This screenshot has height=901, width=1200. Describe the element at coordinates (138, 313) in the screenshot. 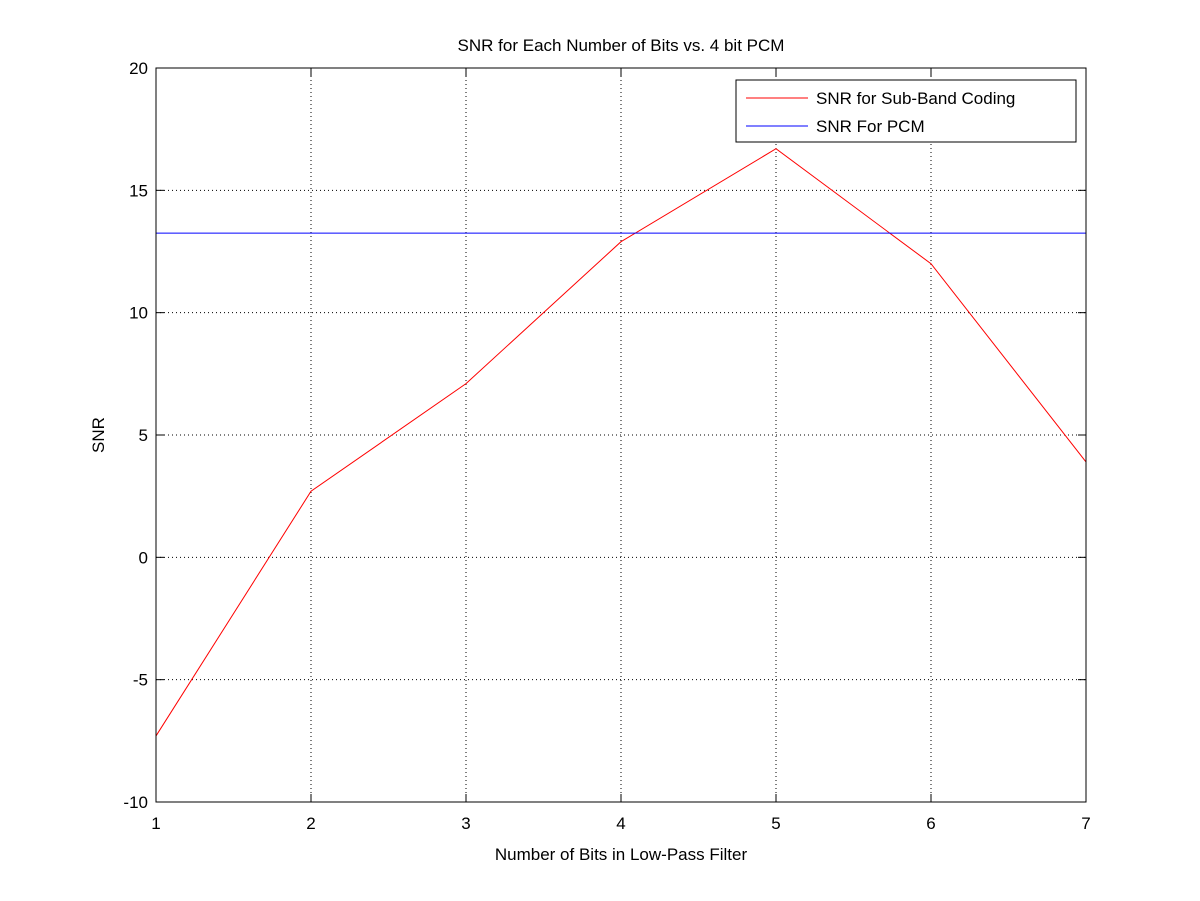

I see `y-tick-label: 10` at that location.